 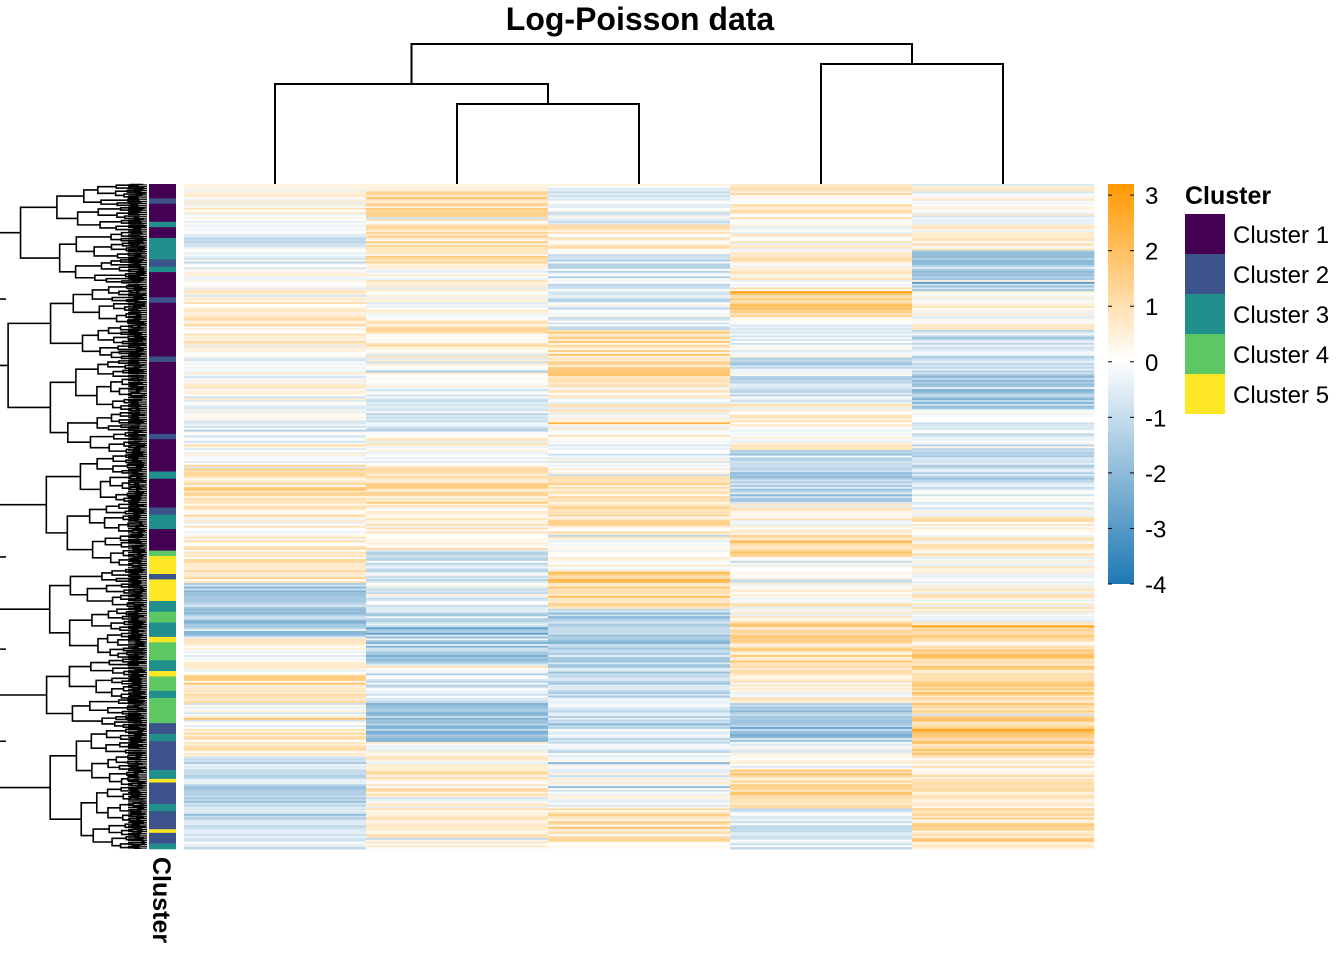 I want to click on column-dendrogram, so click(x=639, y=113).